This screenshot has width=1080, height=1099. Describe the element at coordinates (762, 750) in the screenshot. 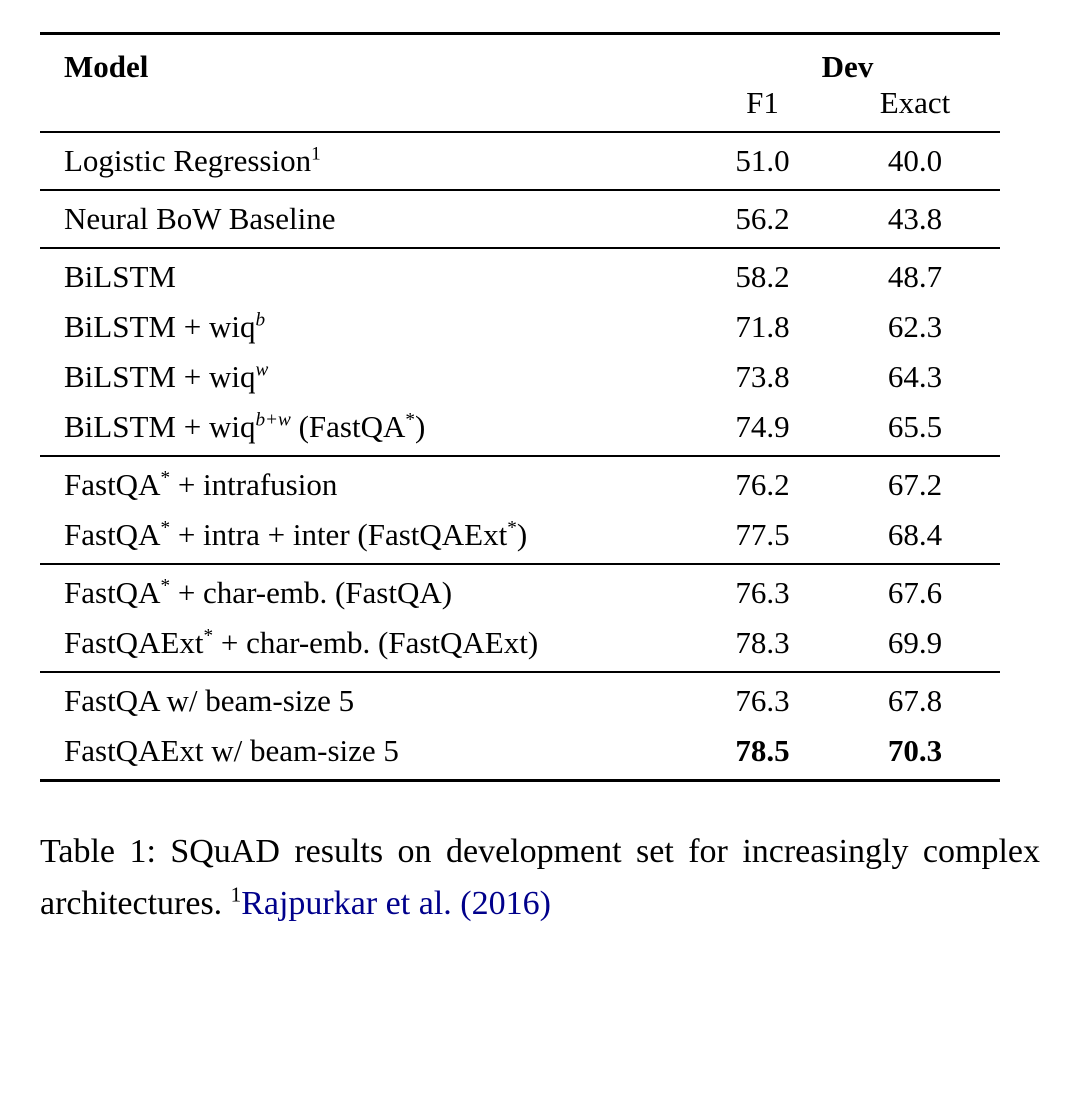

I see `f1-cell: 78.5` at that location.